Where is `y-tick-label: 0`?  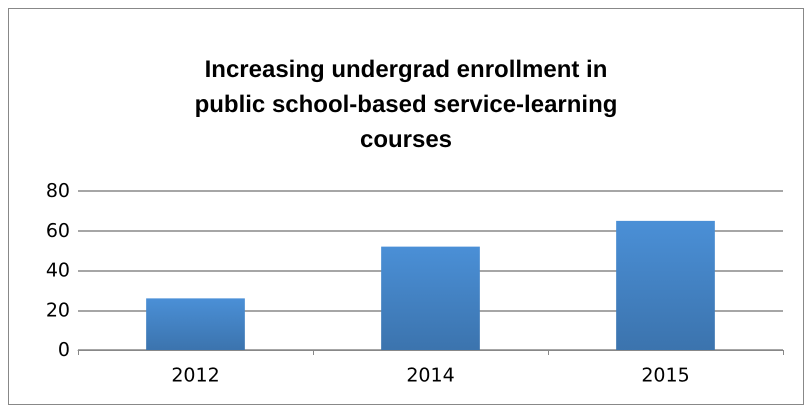
y-tick-label: 0 is located at coordinates (64, 350).